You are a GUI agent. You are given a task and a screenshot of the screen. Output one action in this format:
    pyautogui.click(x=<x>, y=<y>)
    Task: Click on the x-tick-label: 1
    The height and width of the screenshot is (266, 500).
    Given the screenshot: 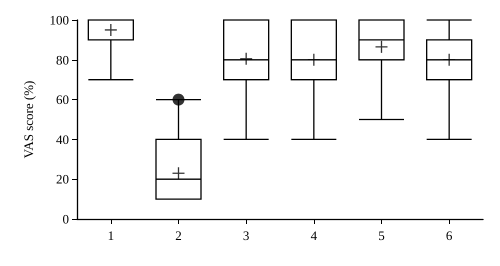 What is the action you would take?
    pyautogui.click(x=111, y=235)
    